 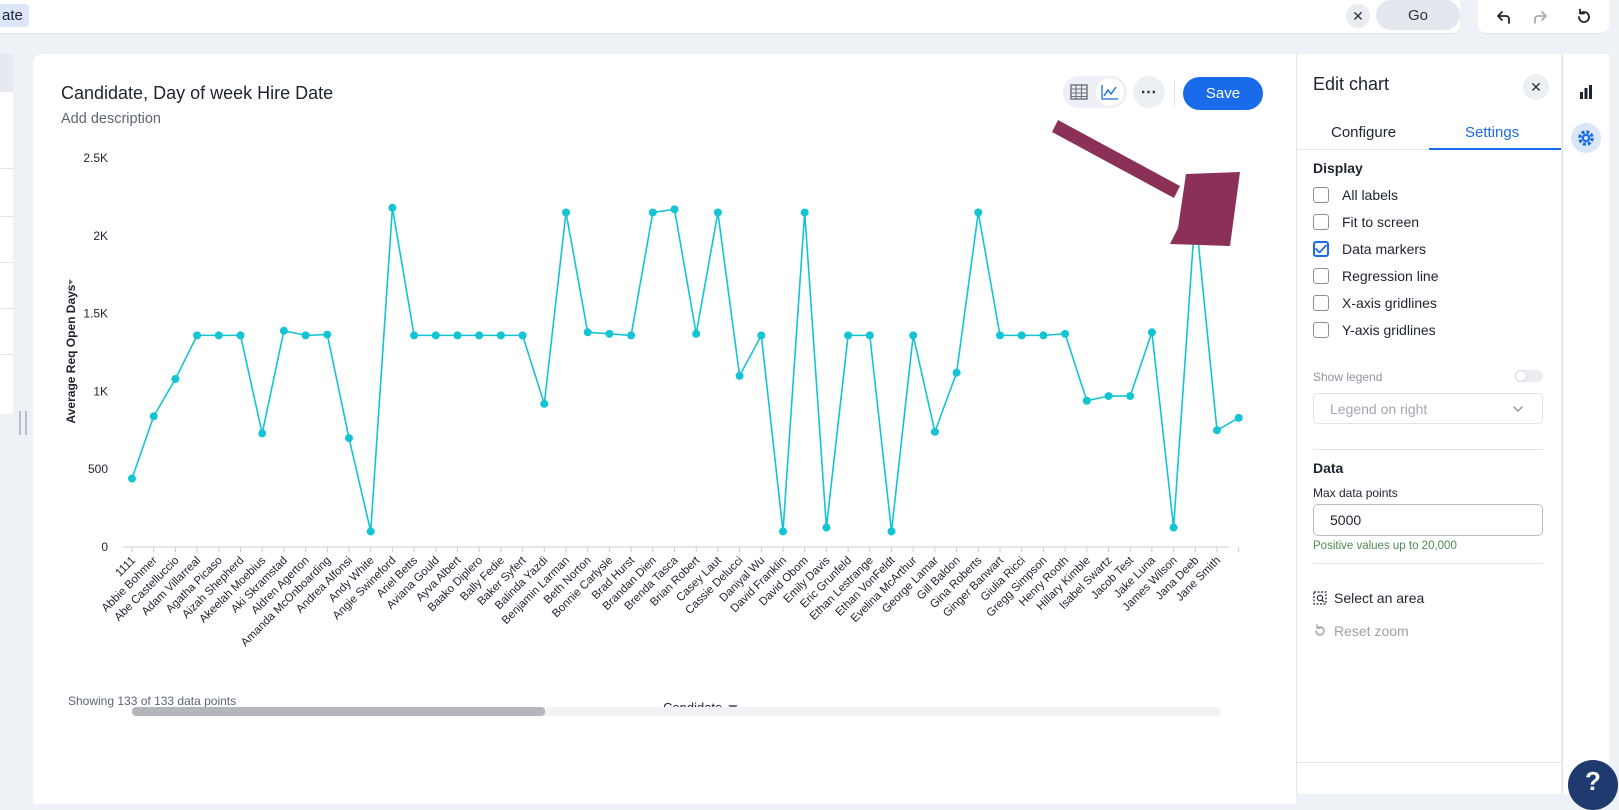 What do you see at coordinates (1361, 631) in the screenshot?
I see `reset-zoom-button: Reset zoom` at bounding box center [1361, 631].